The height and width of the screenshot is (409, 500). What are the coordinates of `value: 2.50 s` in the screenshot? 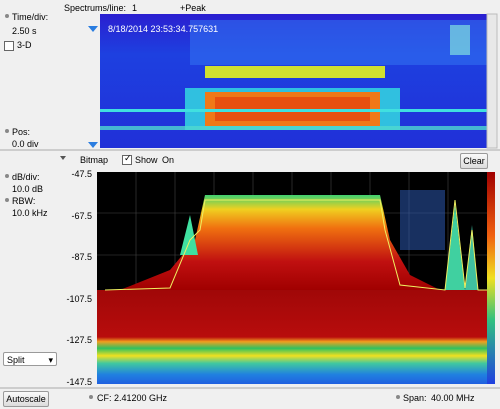 It's located at (24, 31).